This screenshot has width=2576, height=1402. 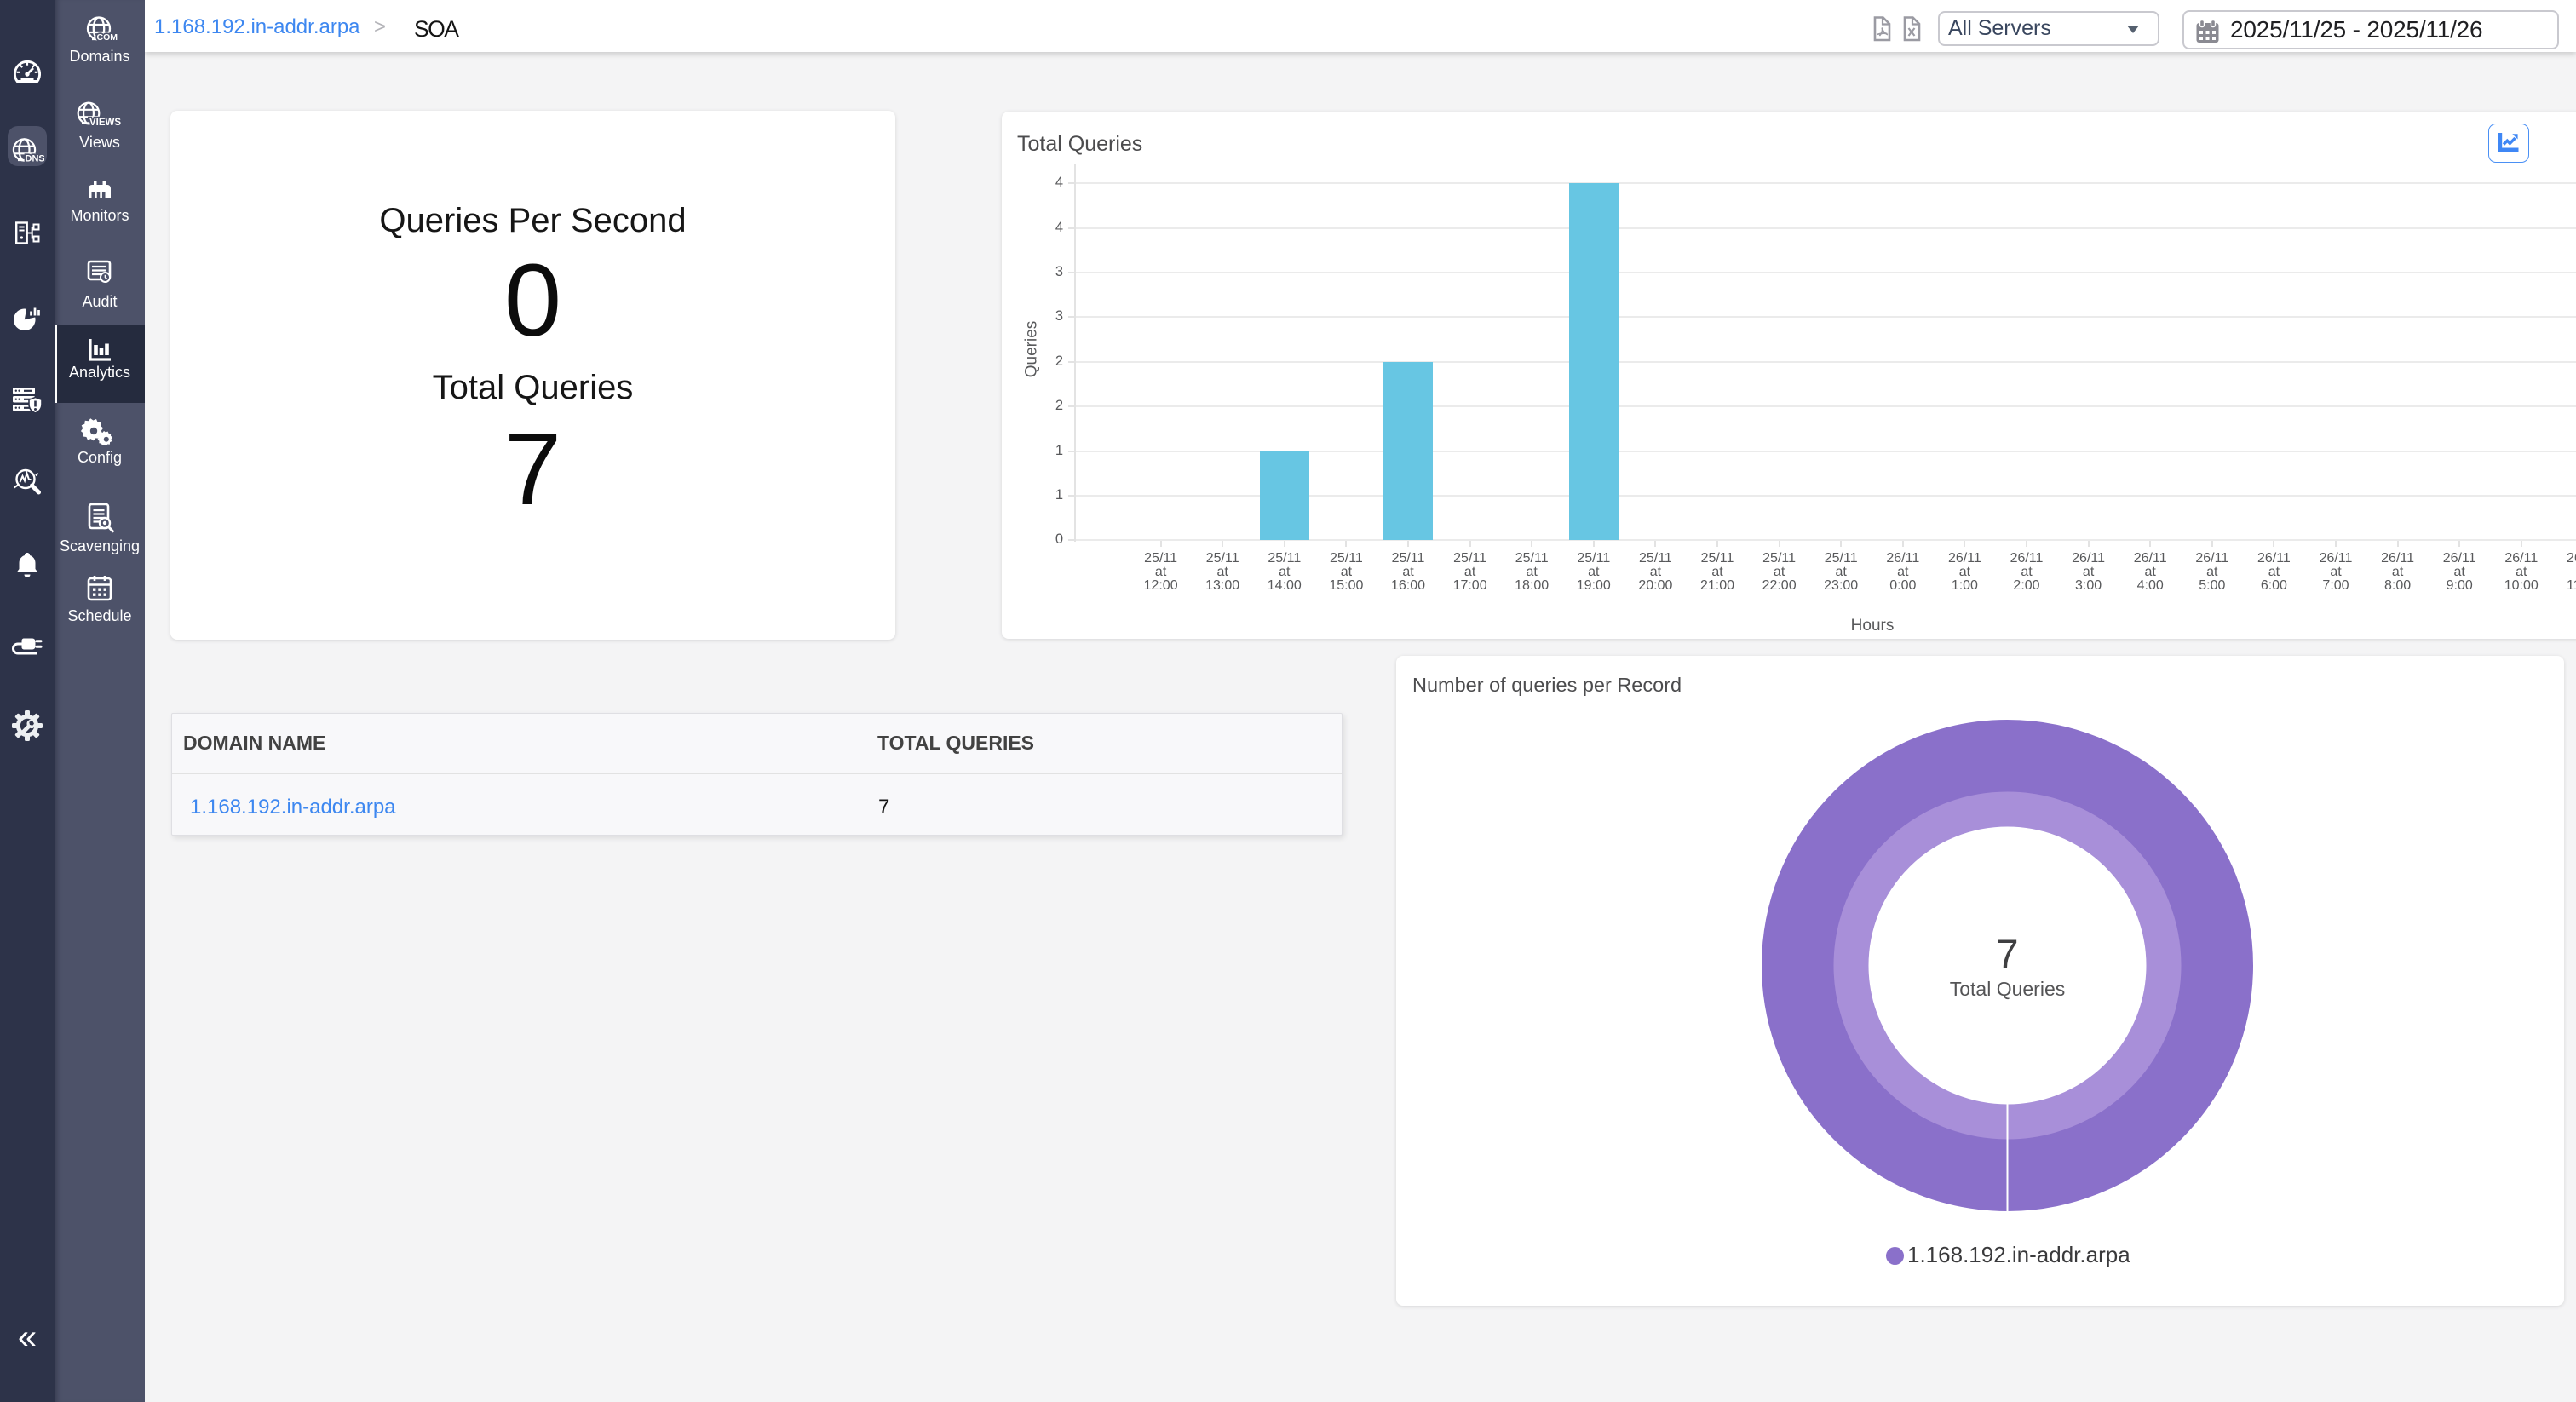 I want to click on svg-text: COM, so click(x=108, y=37).